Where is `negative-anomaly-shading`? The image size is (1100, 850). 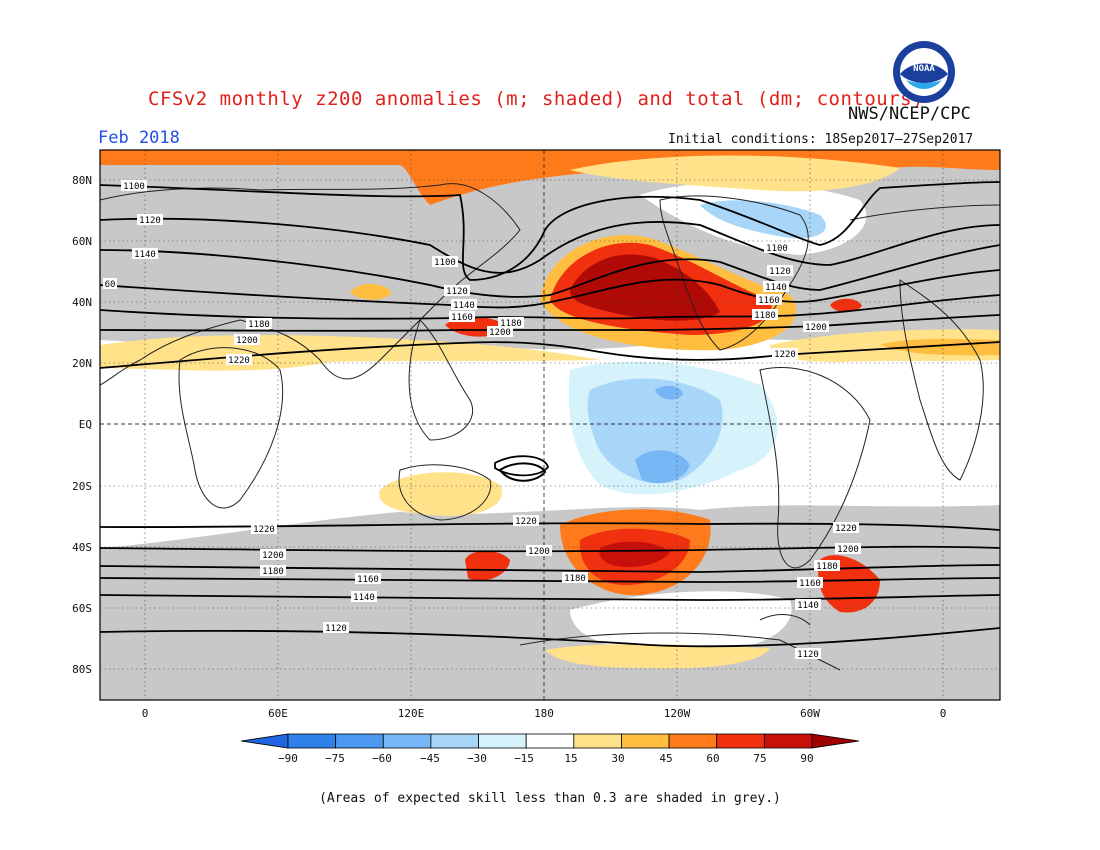
negative-anomaly-shading is located at coordinates (697, 347).